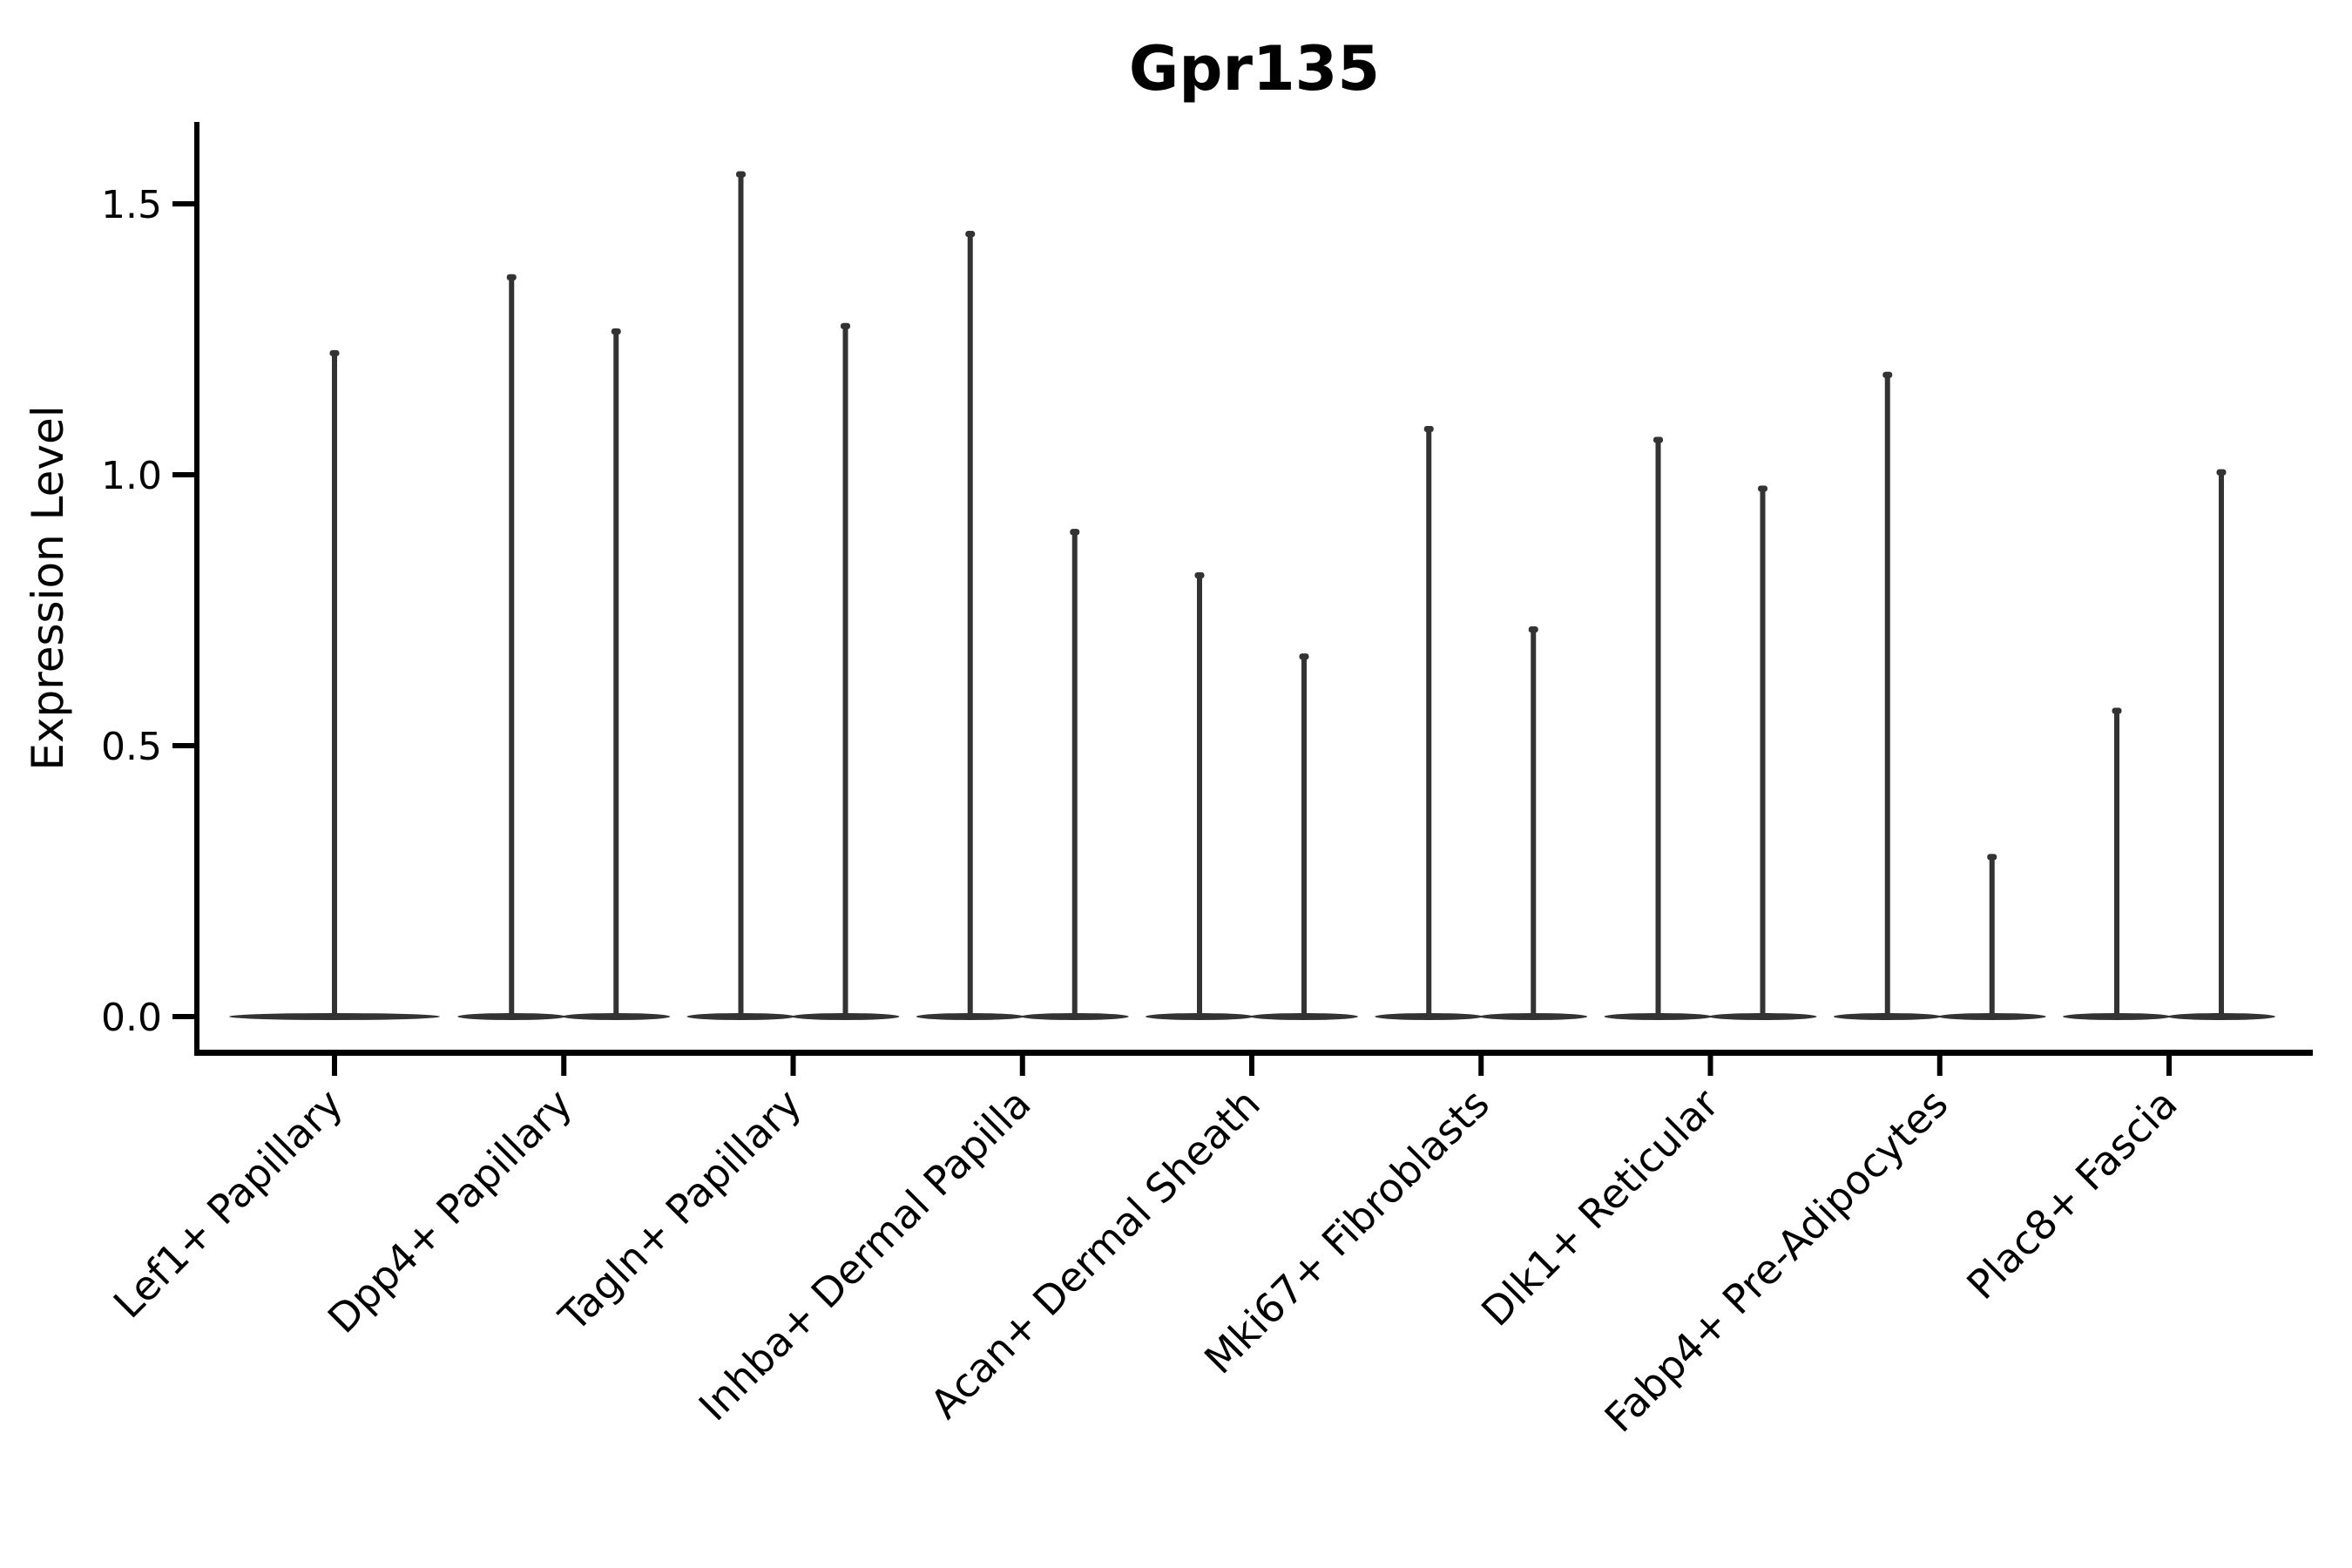 This screenshot has height=1568, width=2352. I want to click on y-tick-label: 1.5, so click(131, 205).